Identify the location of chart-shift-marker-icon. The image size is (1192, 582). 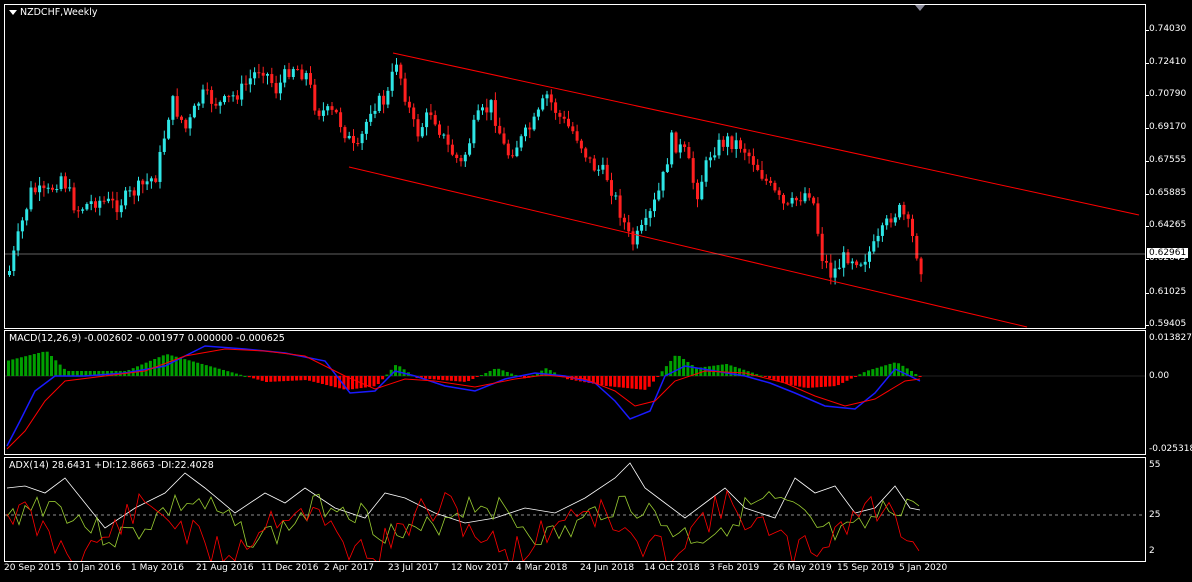
(920, 8).